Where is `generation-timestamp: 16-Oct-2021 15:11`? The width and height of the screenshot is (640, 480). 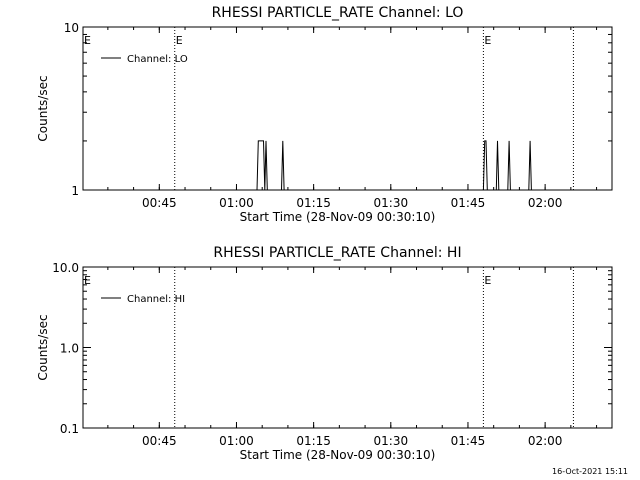
generation-timestamp: 16-Oct-2021 15:11 is located at coordinates (590, 471).